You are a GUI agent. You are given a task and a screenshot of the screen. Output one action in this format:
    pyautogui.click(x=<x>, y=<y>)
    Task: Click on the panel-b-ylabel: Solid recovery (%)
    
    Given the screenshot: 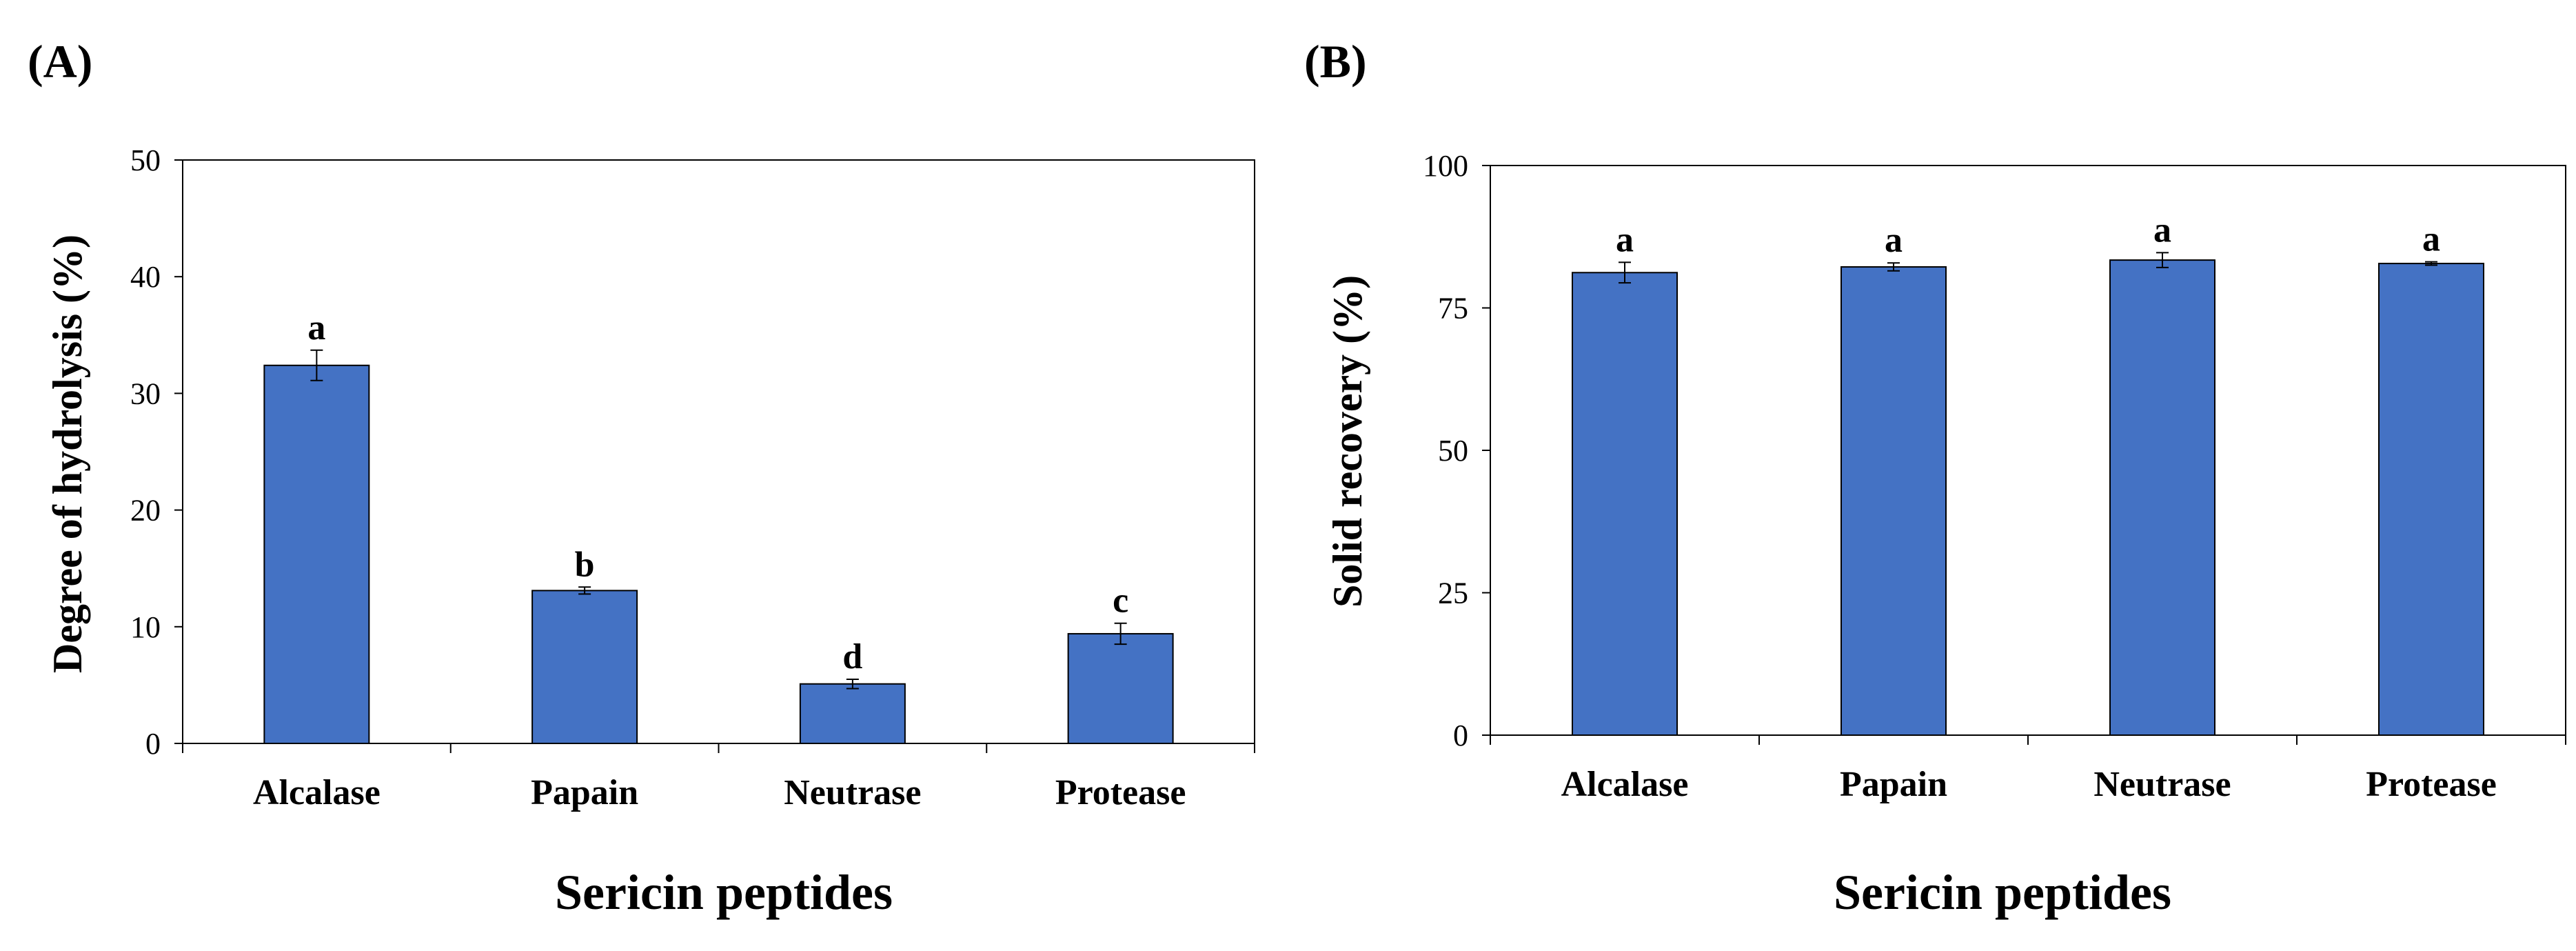 What is the action you would take?
    pyautogui.click(x=1347, y=441)
    